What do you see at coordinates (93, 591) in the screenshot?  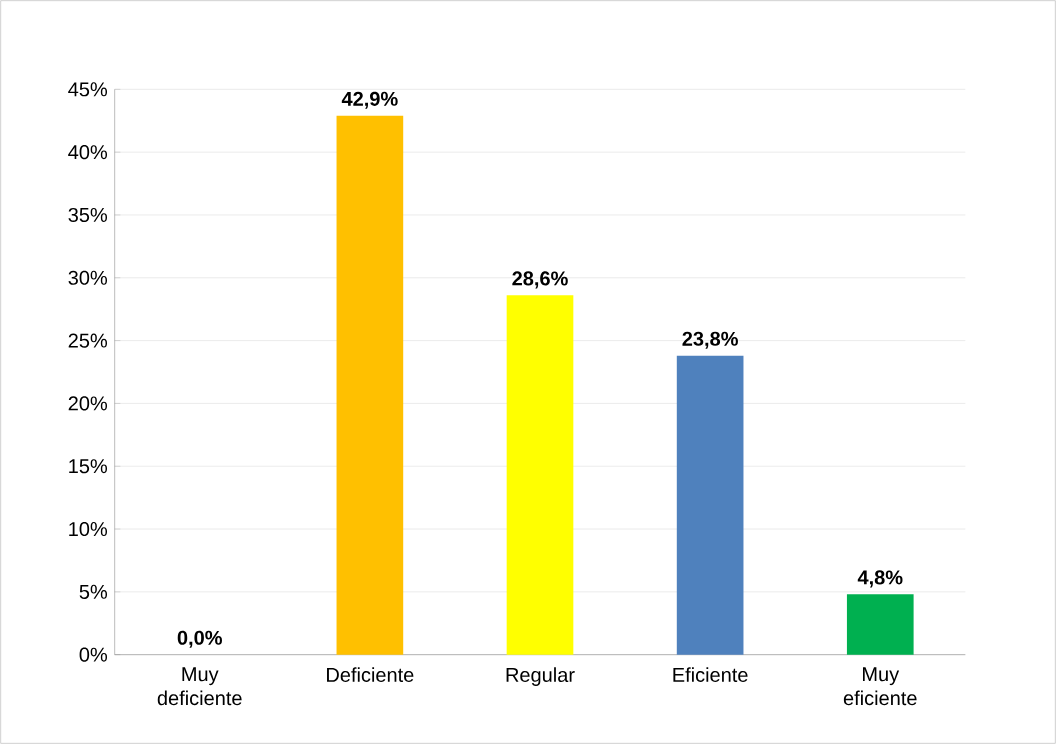 I see `y-tick-label: 5%` at bounding box center [93, 591].